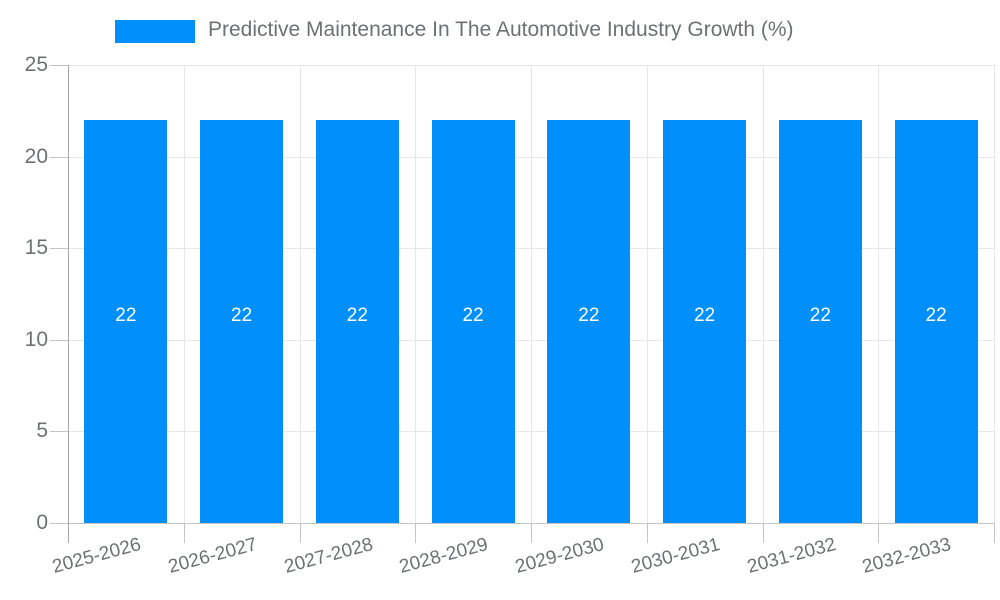  I want to click on y-axis-line, so click(68, 304).